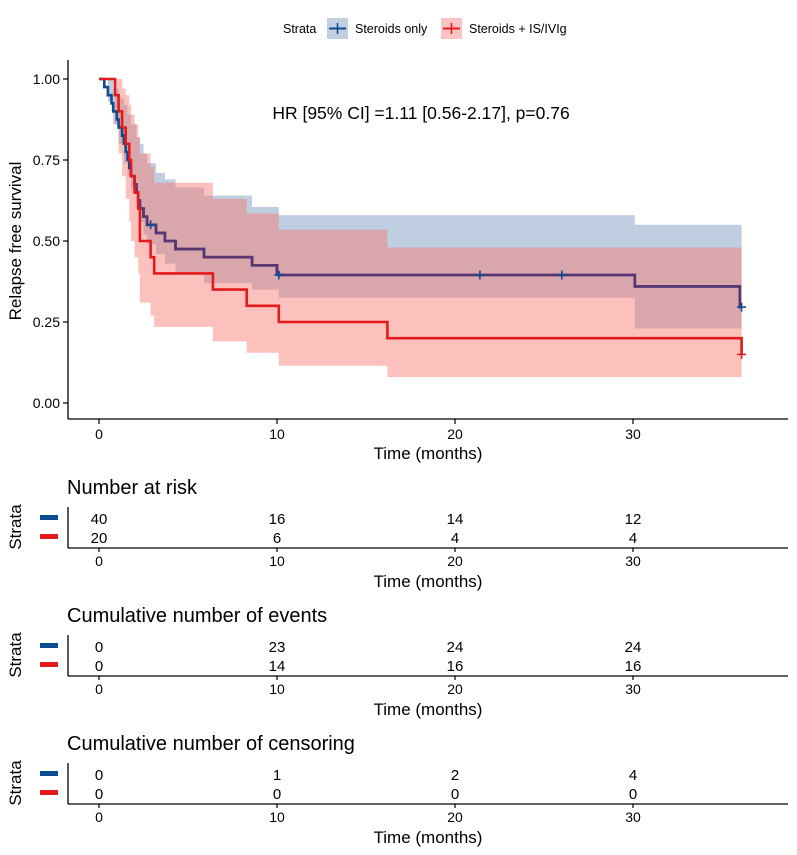  I want to click on table-title: Number at risk, so click(132, 488).